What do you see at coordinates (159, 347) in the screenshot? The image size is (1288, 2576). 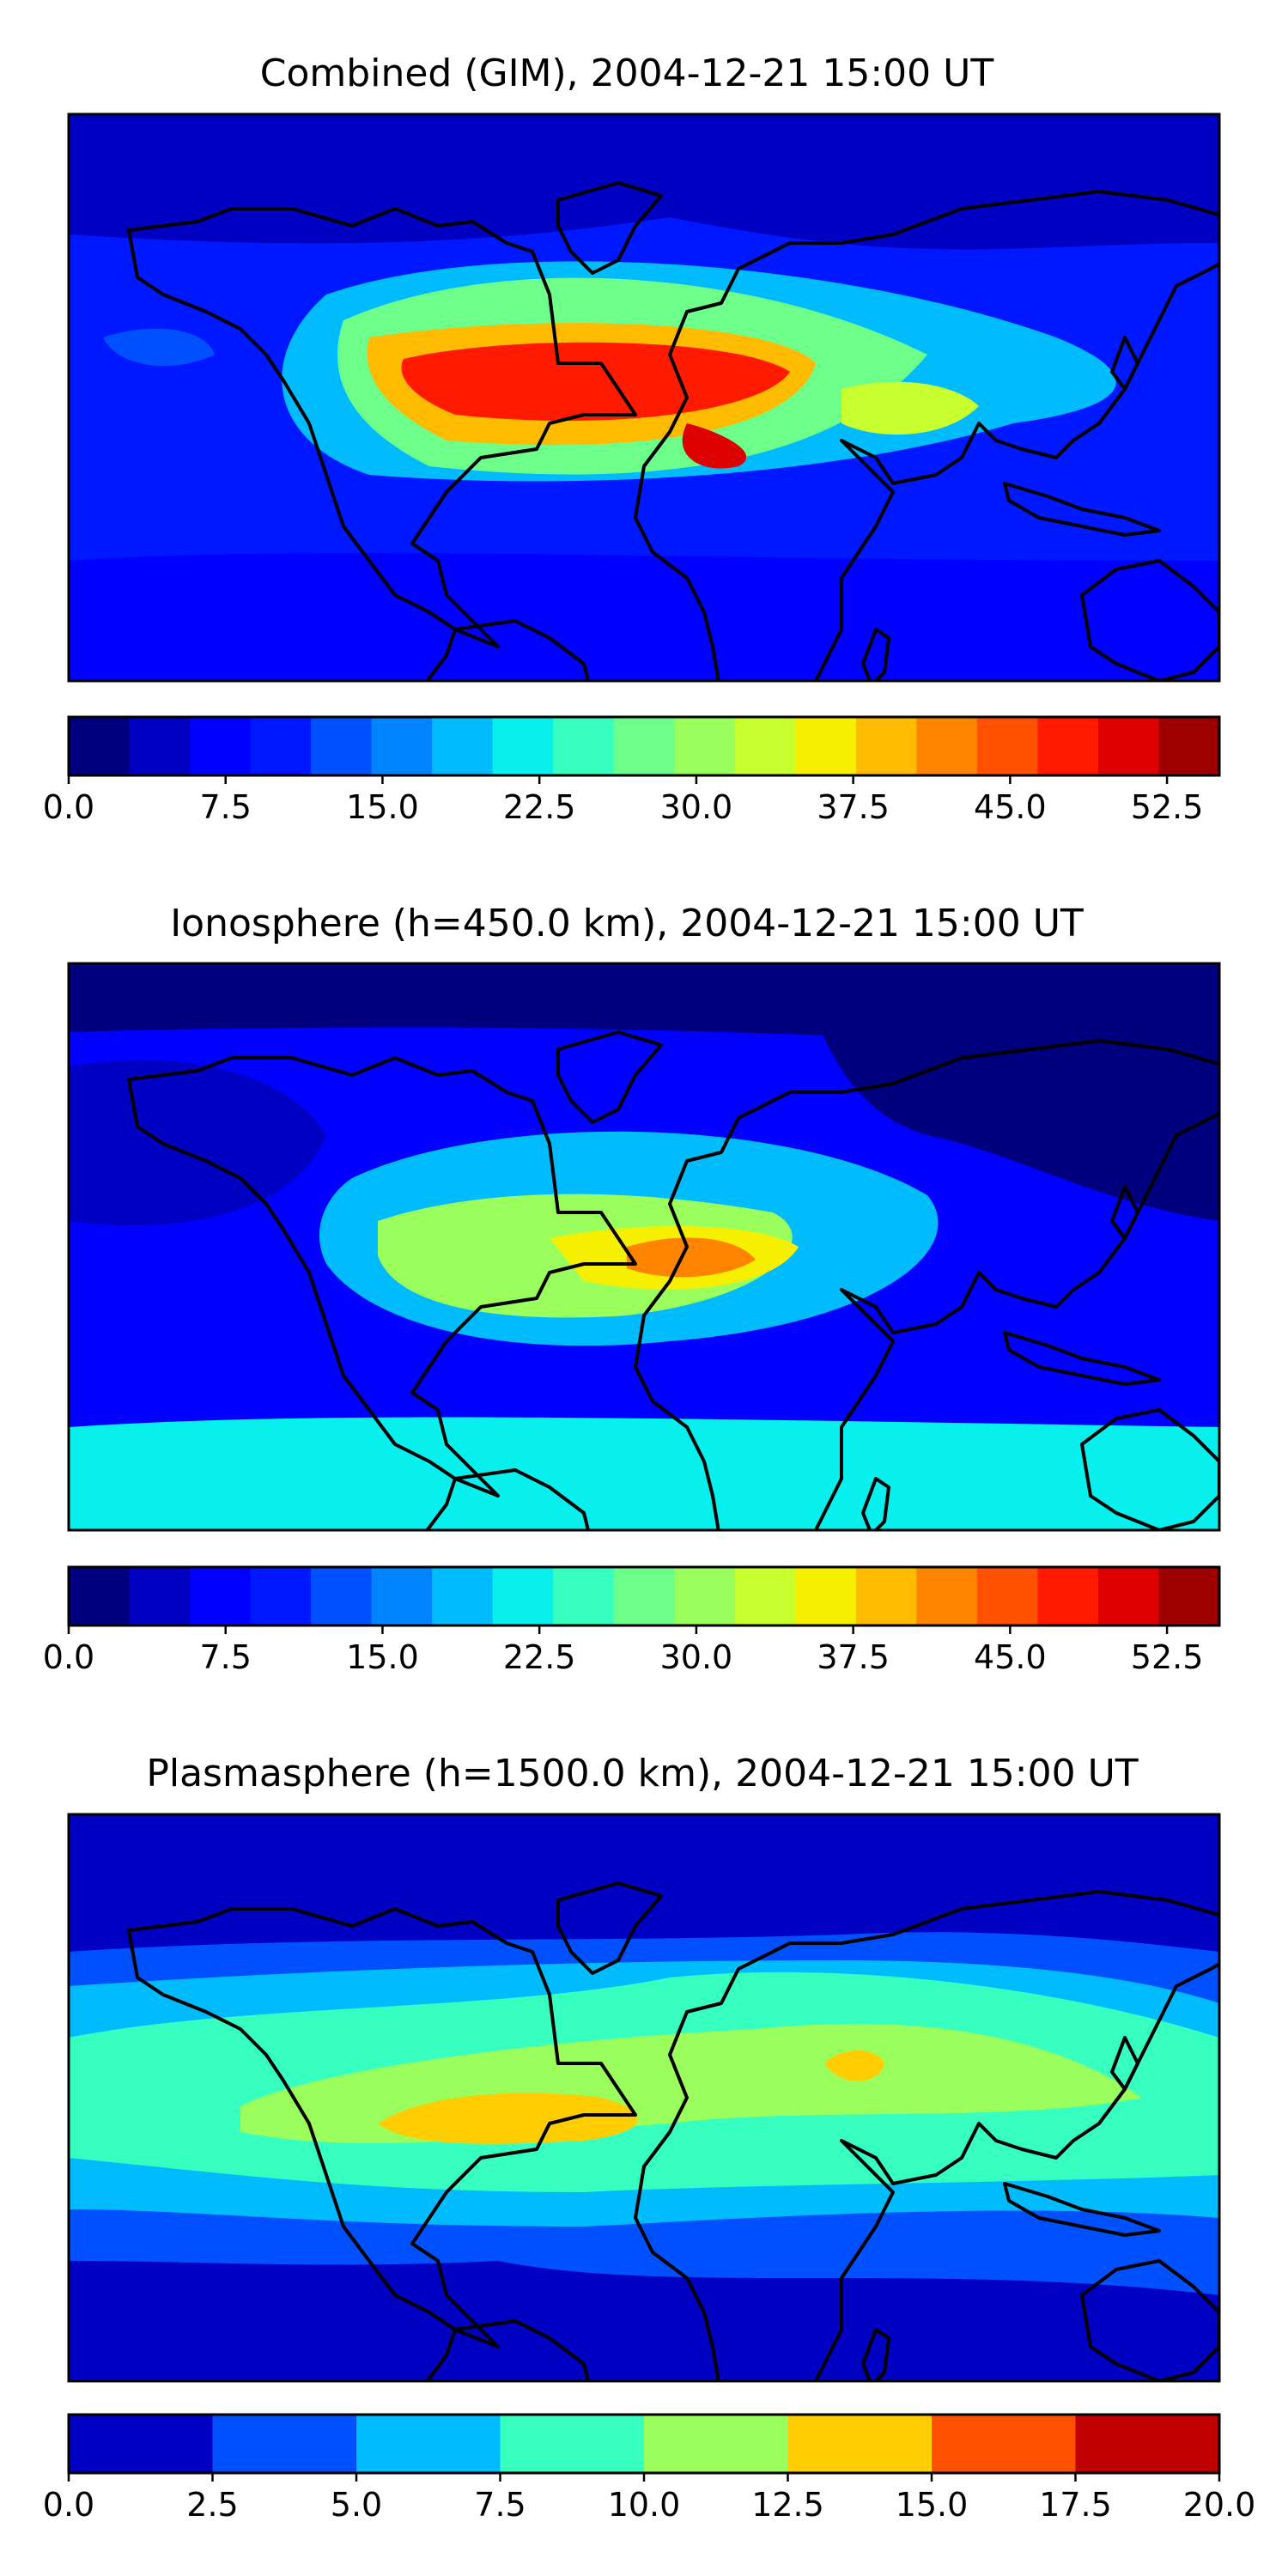 I see `panel-1-region-pacific-low` at bounding box center [159, 347].